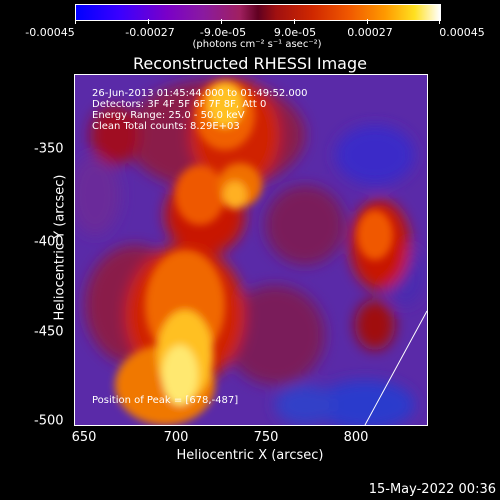 Image resolution: width=500 pixels, height=500 pixels. Describe the element at coordinates (49, 149) in the screenshot. I see `y-tick-label: -350` at that location.